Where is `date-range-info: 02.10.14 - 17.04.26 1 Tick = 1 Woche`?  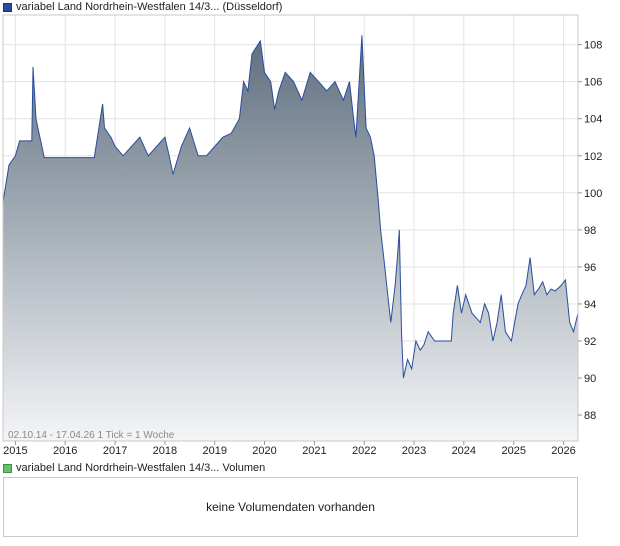
date-range-info: 02.10.14 - 17.04.26 1 Tick = 1 Woche is located at coordinates (91, 435).